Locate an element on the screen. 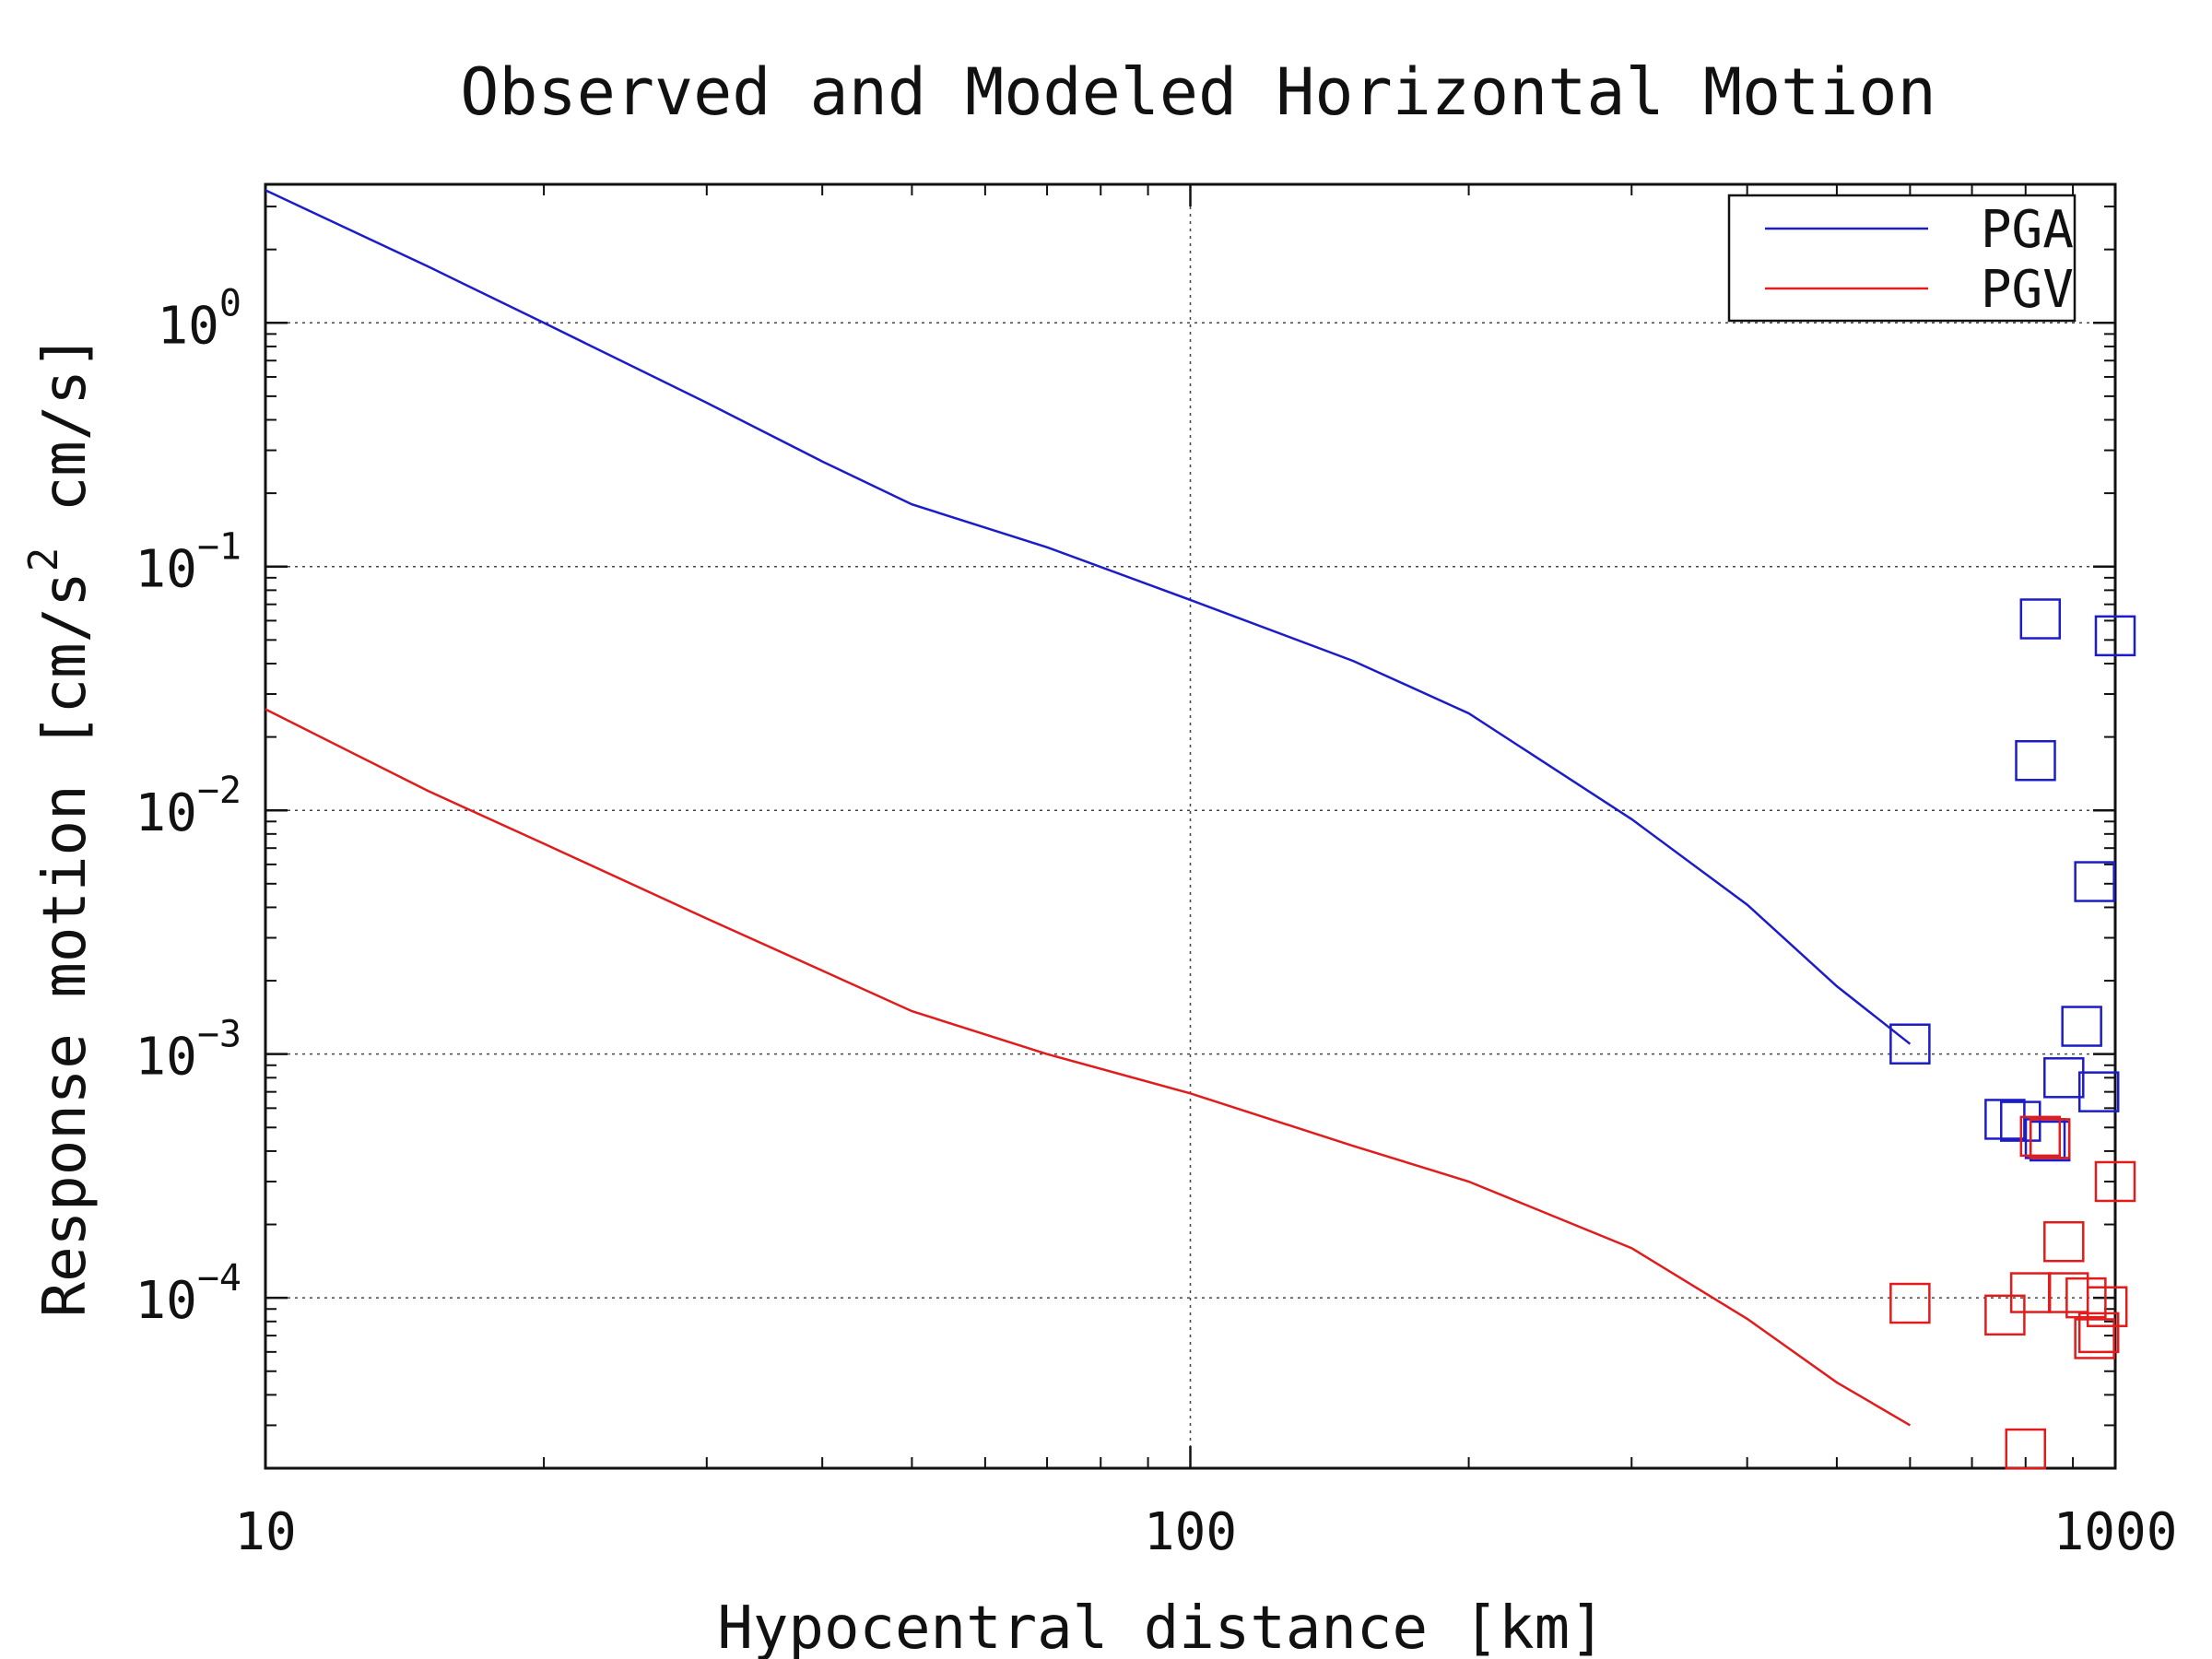 The width and height of the screenshot is (2212, 1659). y-axis-label-superscript: 2 is located at coordinates (43, 559).